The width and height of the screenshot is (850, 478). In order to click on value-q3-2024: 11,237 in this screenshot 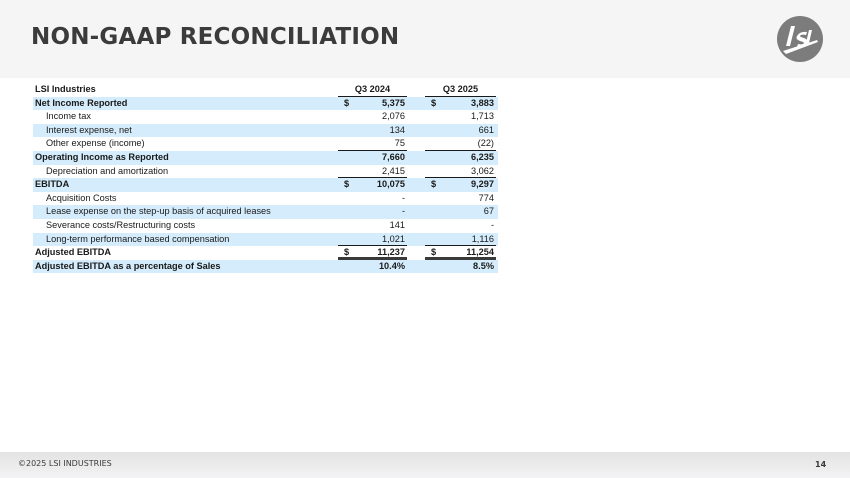, I will do `click(391, 252)`.